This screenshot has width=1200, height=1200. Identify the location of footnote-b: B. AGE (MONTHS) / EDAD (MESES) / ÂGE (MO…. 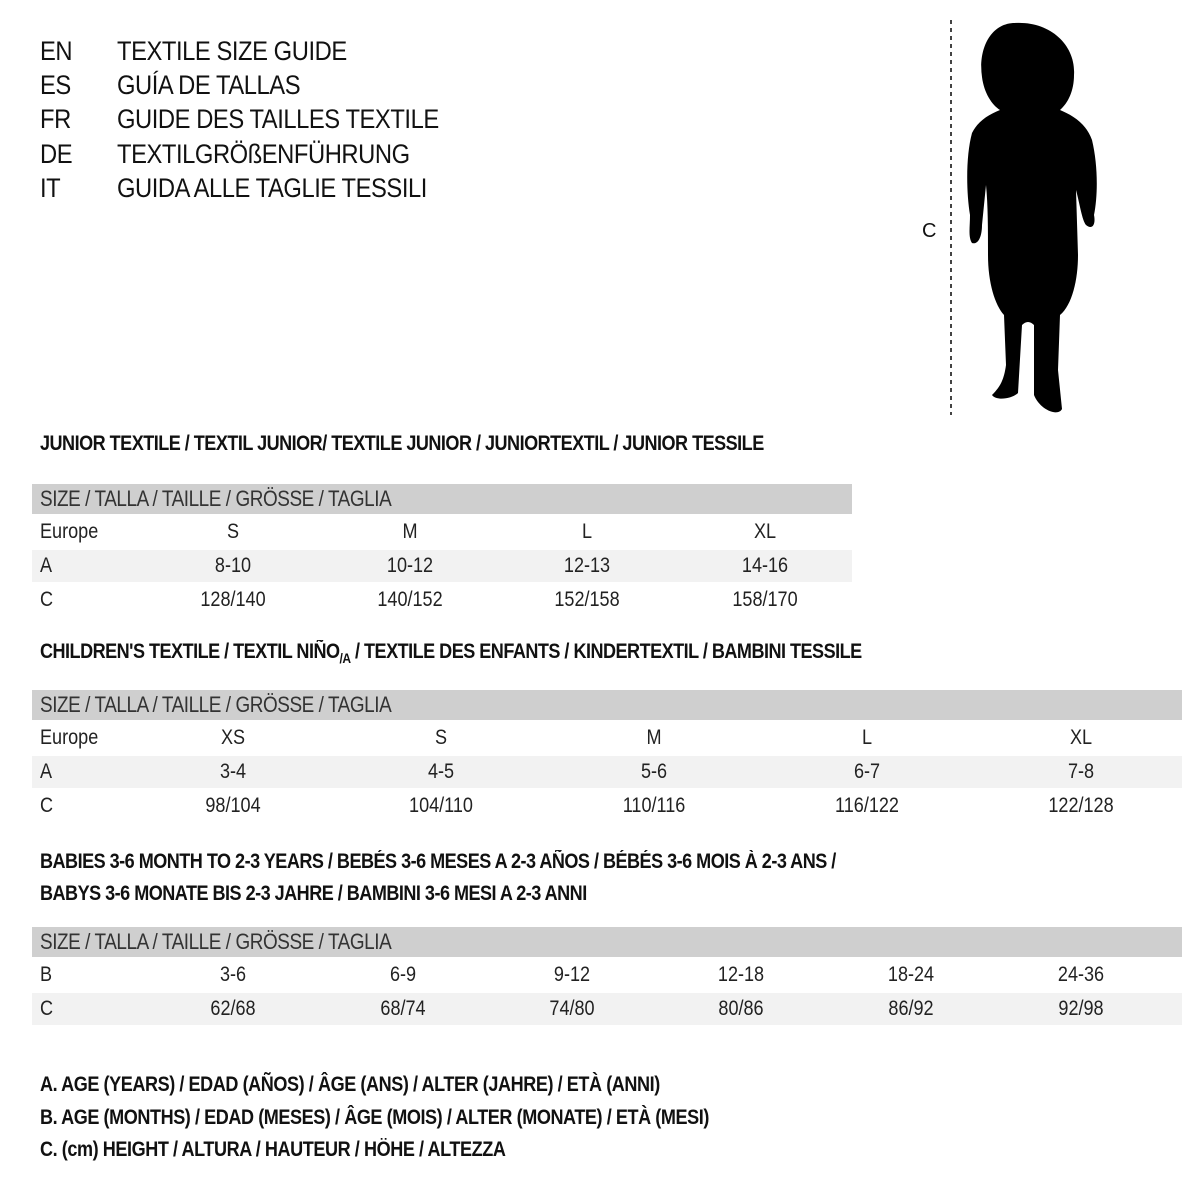
(374, 1117).